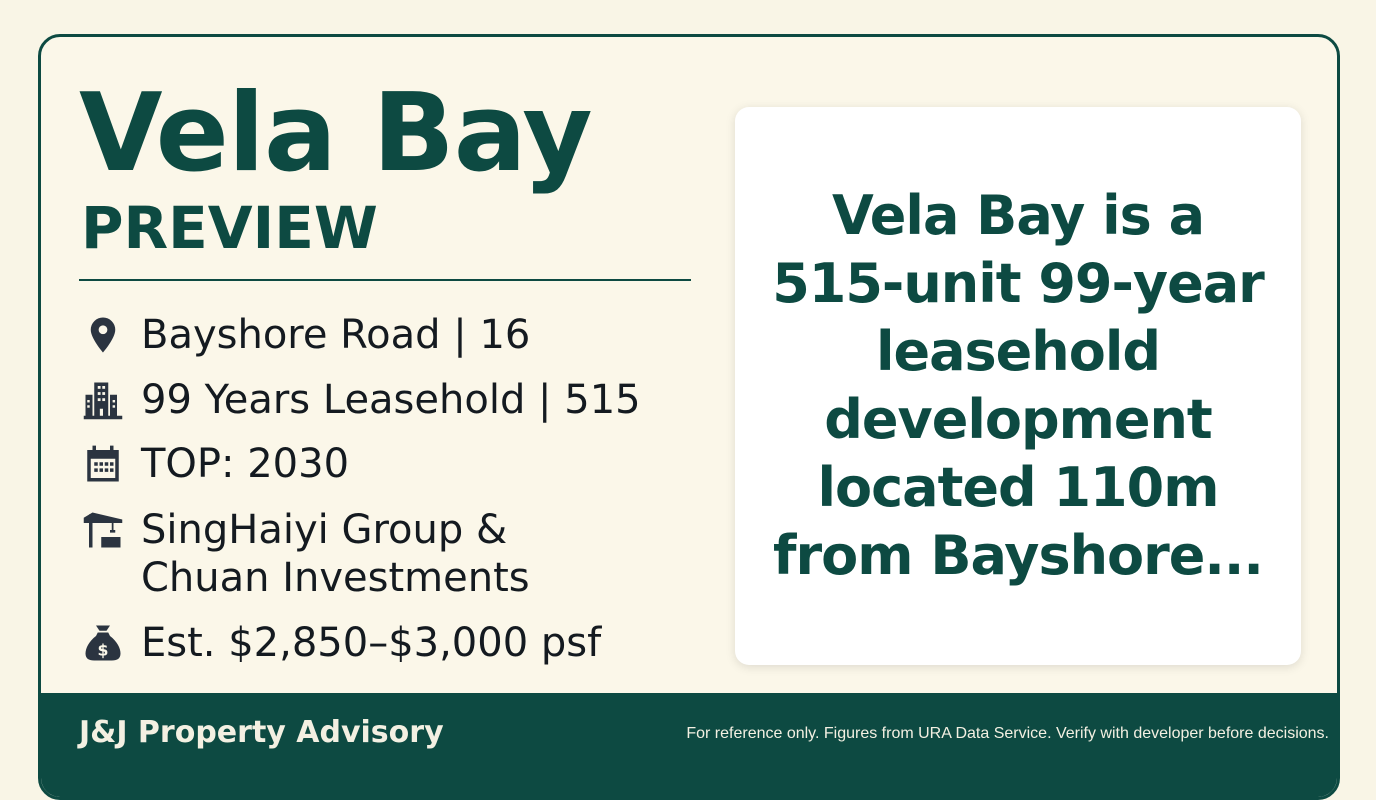 This screenshot has width=1376, height=800. Describe the element at coordinates (261, 732) in the screenshot. I see `brand-name: J&J Property Advisory` at that location.